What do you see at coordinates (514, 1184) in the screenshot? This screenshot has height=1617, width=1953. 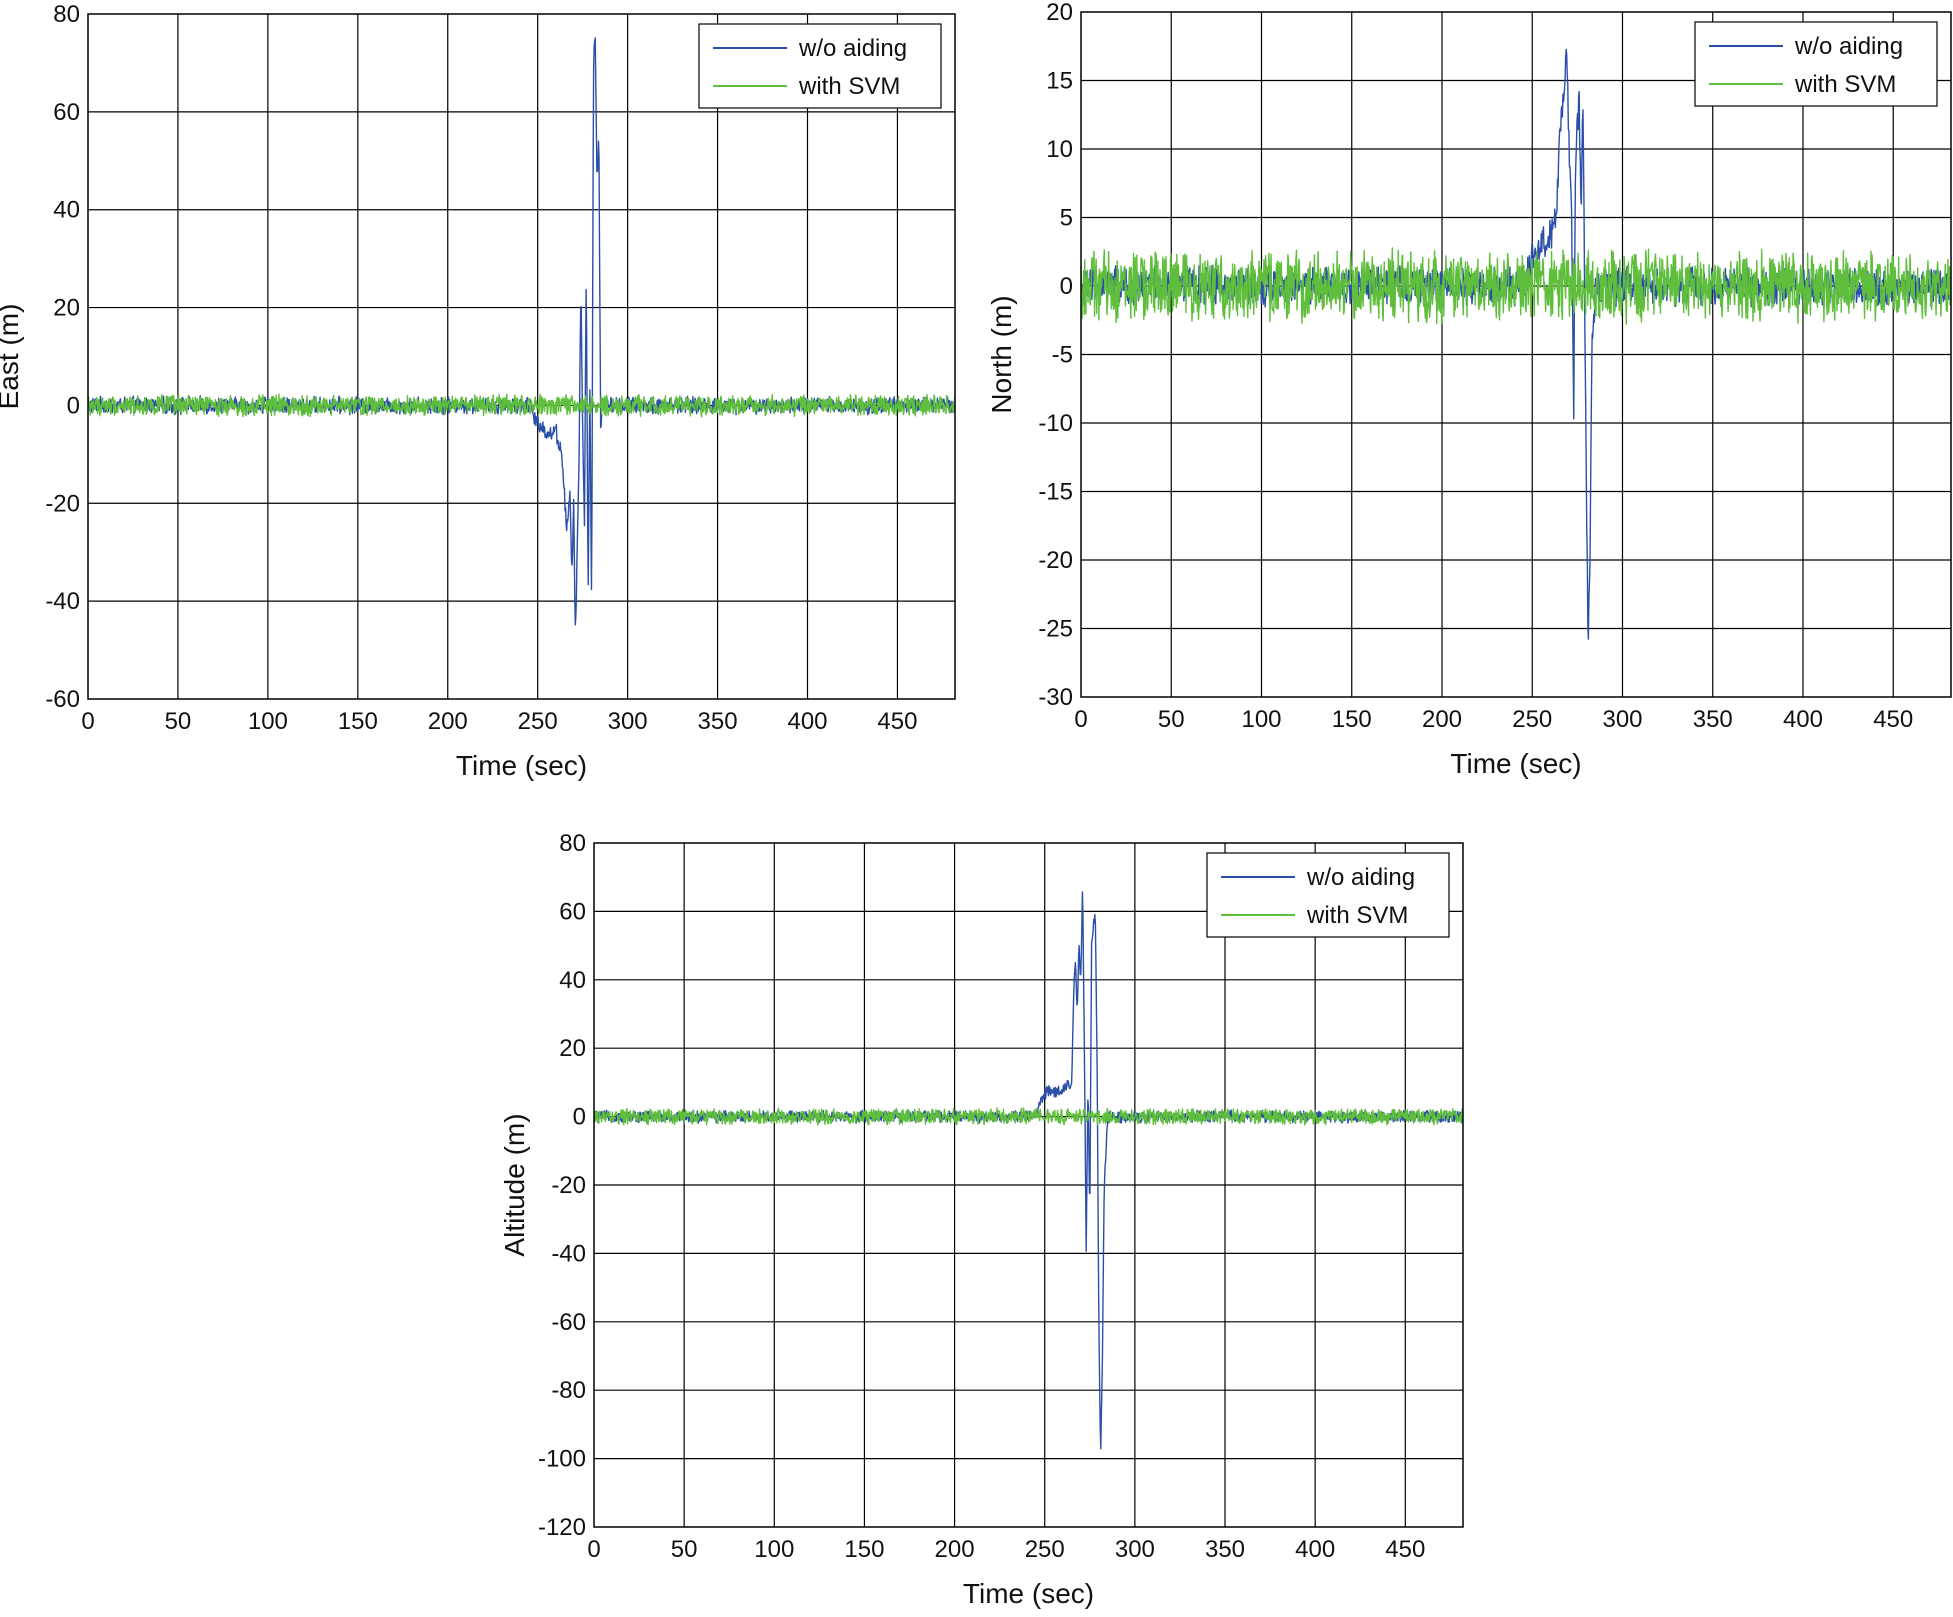 I see `y-axis-title: Altitude (m)` at bounding box center [514, 1184].